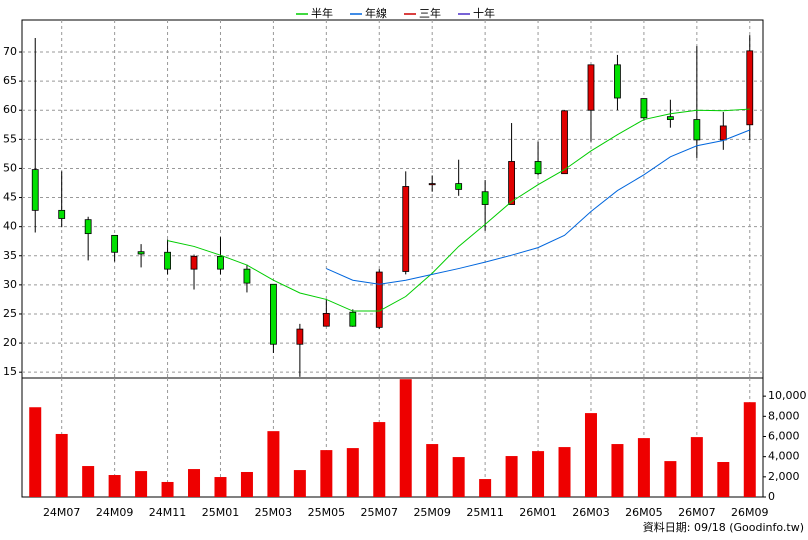 This screenshot has width=808, height=540. What do you see at coordinates (10, 226) in the screenshot?
I see `y-tick-label: 40` at bounding box center [10, 226].